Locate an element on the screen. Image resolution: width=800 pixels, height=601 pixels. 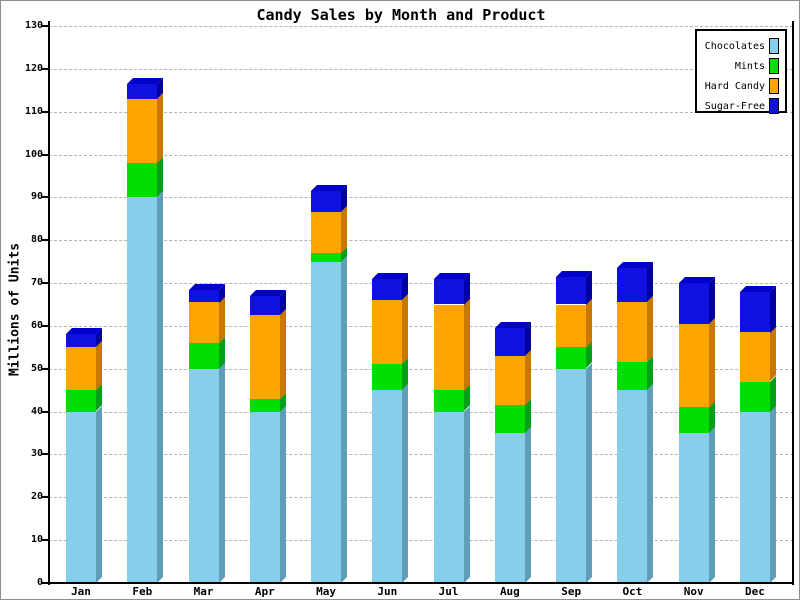
legend-label: Sugar-Free is located at coordinates (734, 106).